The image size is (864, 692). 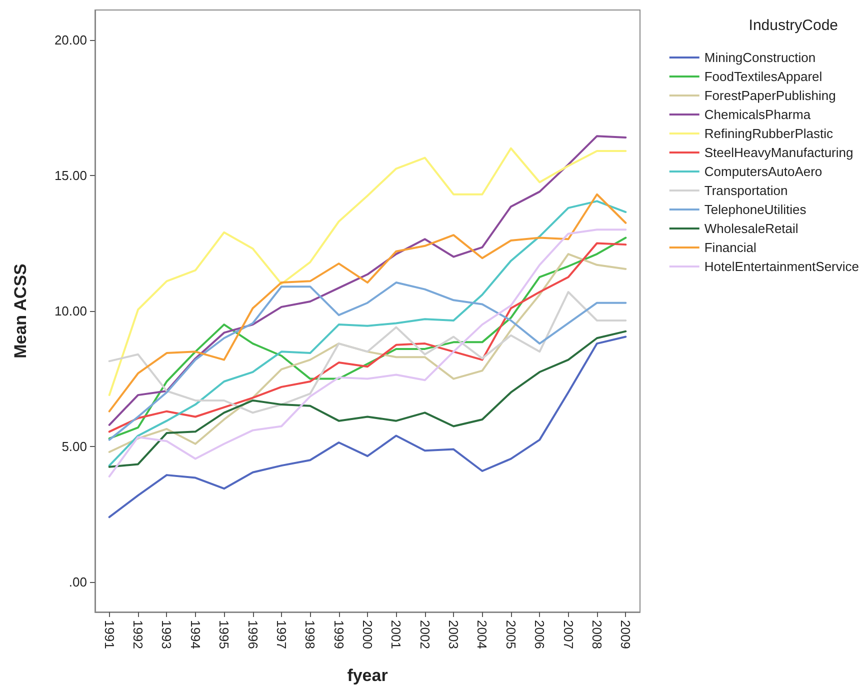 What do you see at coordinates (310, 634) in the screenshot?
I see `x-tick-label: 1998` at bounding box center [310, 634].